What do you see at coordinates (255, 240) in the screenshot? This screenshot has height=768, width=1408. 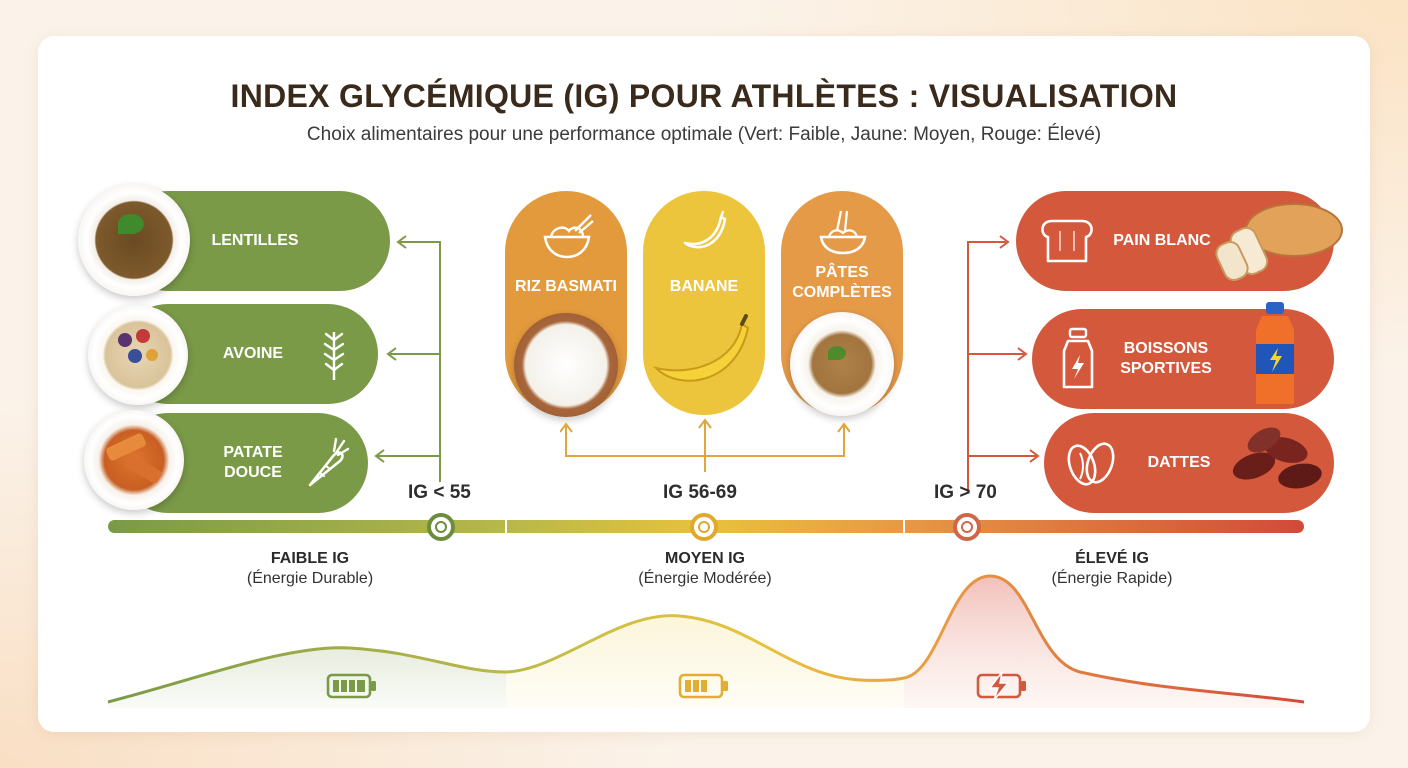 I see `pill-label: LENTILLES` at bounding box center [255, 240].